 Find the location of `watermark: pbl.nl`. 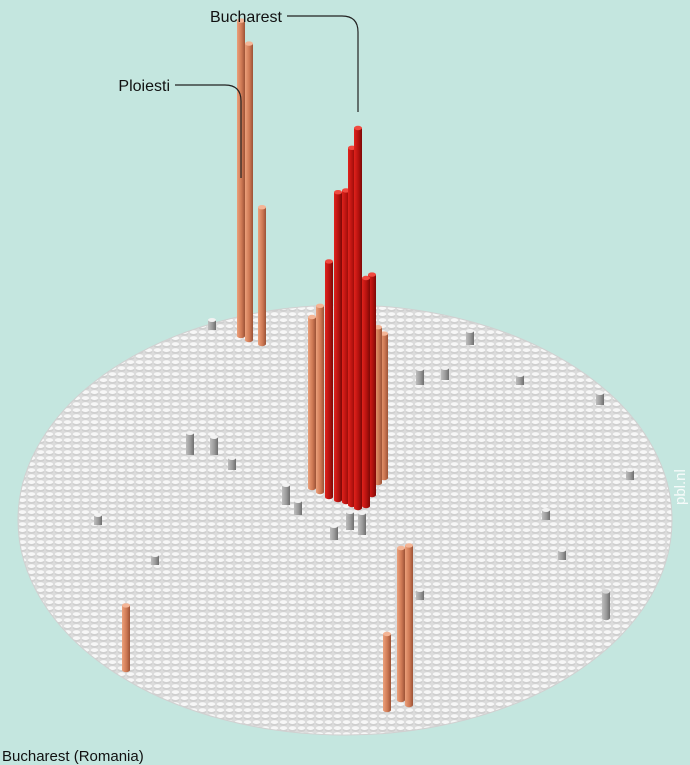

watermark: pbl.nl is located at coordinates (680, 487).